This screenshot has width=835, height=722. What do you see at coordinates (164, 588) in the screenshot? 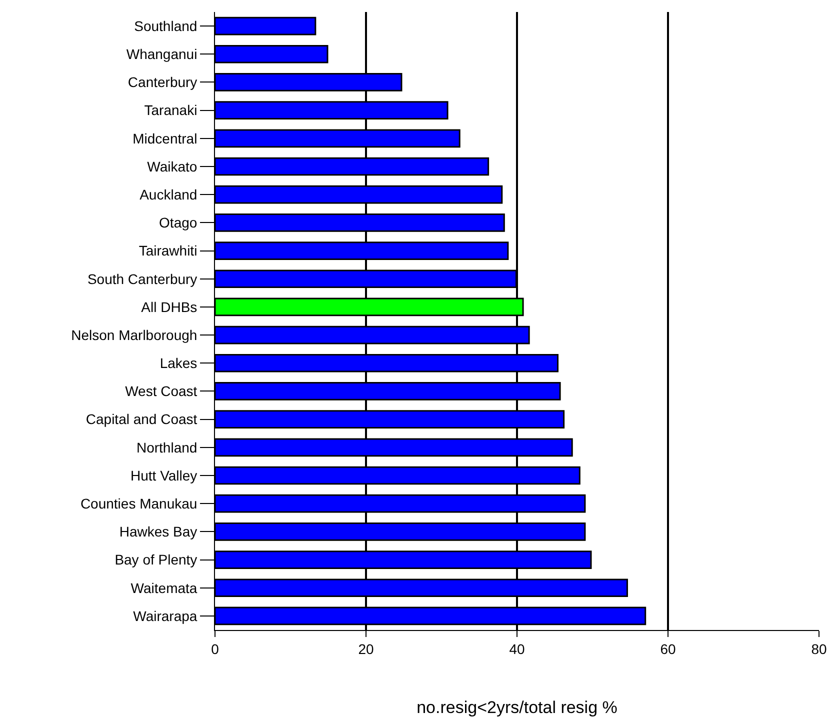
I see `y-tick-label: Waitemata` at bounding box center [164, 588].